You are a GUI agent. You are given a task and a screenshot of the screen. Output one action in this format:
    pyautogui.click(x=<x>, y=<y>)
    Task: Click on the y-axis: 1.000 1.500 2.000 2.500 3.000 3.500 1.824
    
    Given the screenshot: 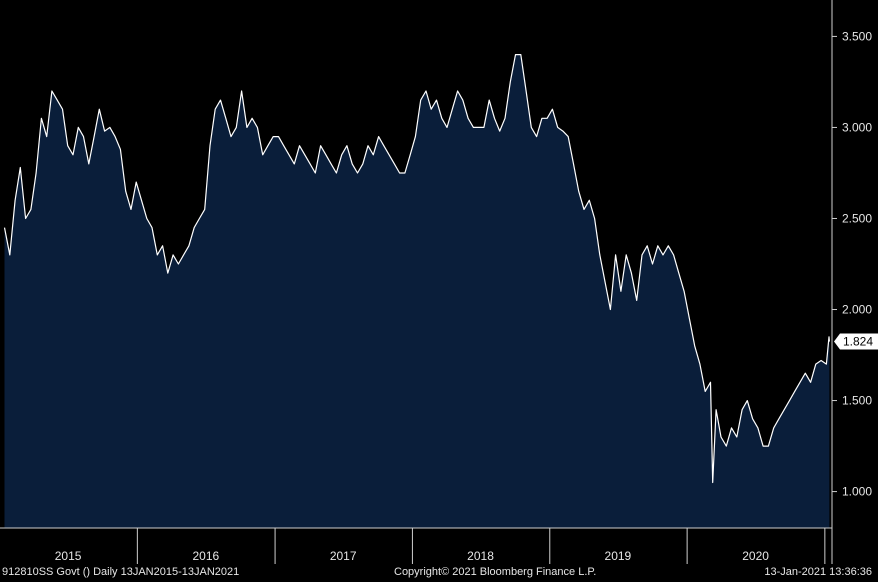 What is the action you would take?
    pyautogui.click(x=854, y=282)
    